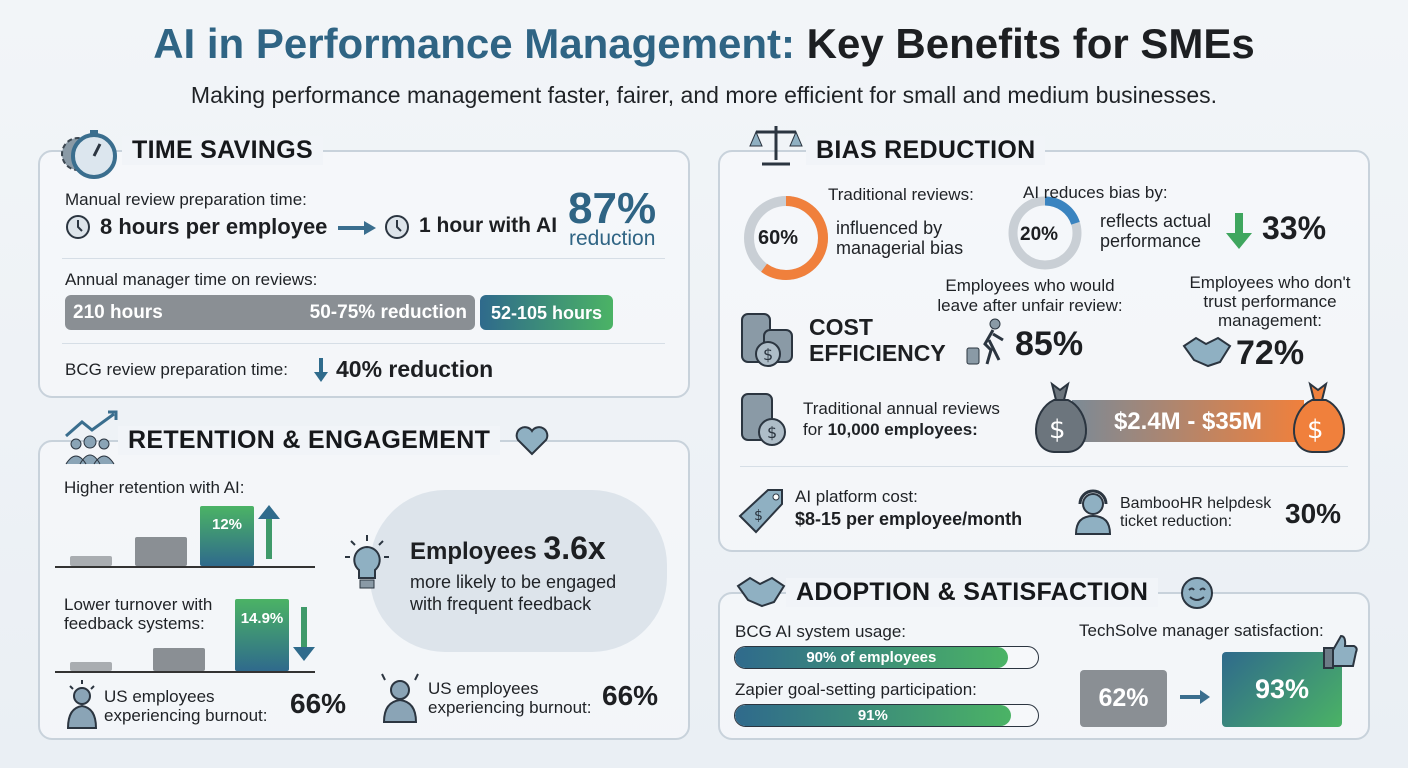 The image size is (1408, 768). I want to click on engagement-headline: Employees 3.6x, so click(508, 548).